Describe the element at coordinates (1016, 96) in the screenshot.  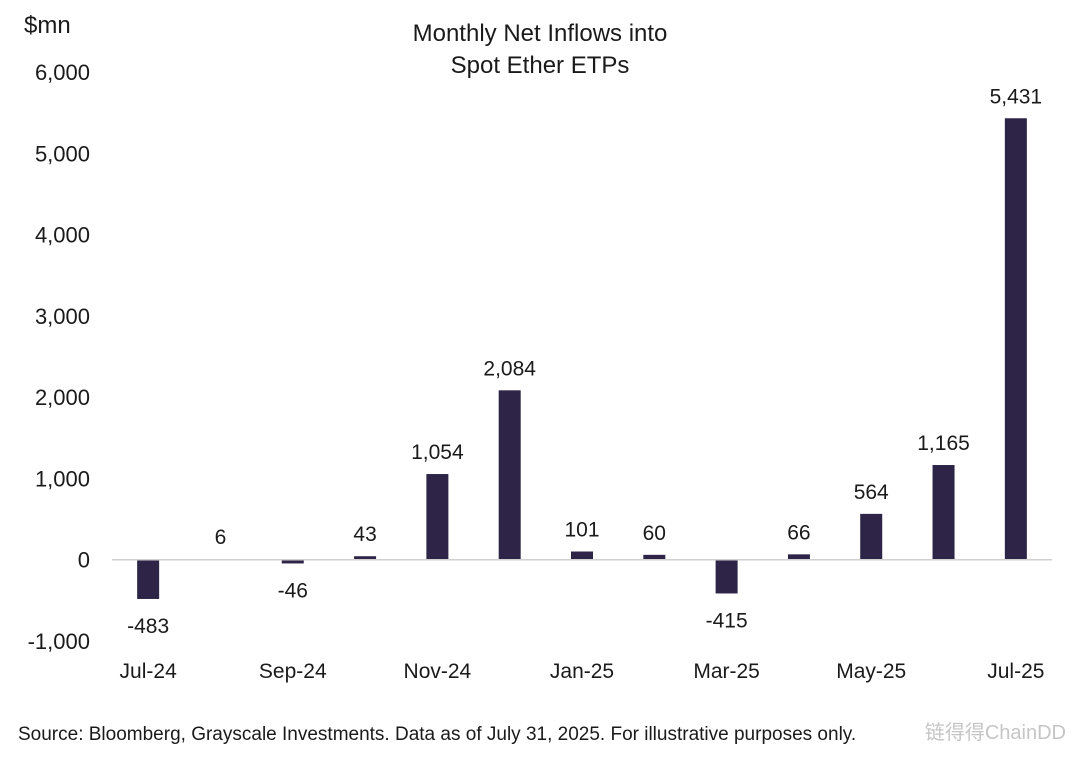
I see `data-label-jul-25: 5,431` at that location.